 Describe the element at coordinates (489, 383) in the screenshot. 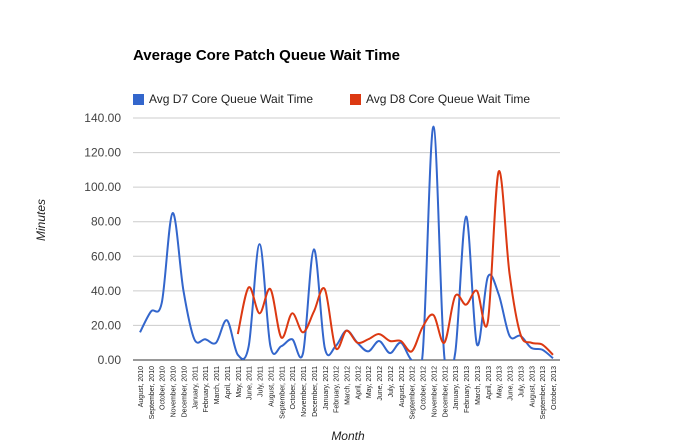

I see `x-tick-label: April, 2013` at that location.